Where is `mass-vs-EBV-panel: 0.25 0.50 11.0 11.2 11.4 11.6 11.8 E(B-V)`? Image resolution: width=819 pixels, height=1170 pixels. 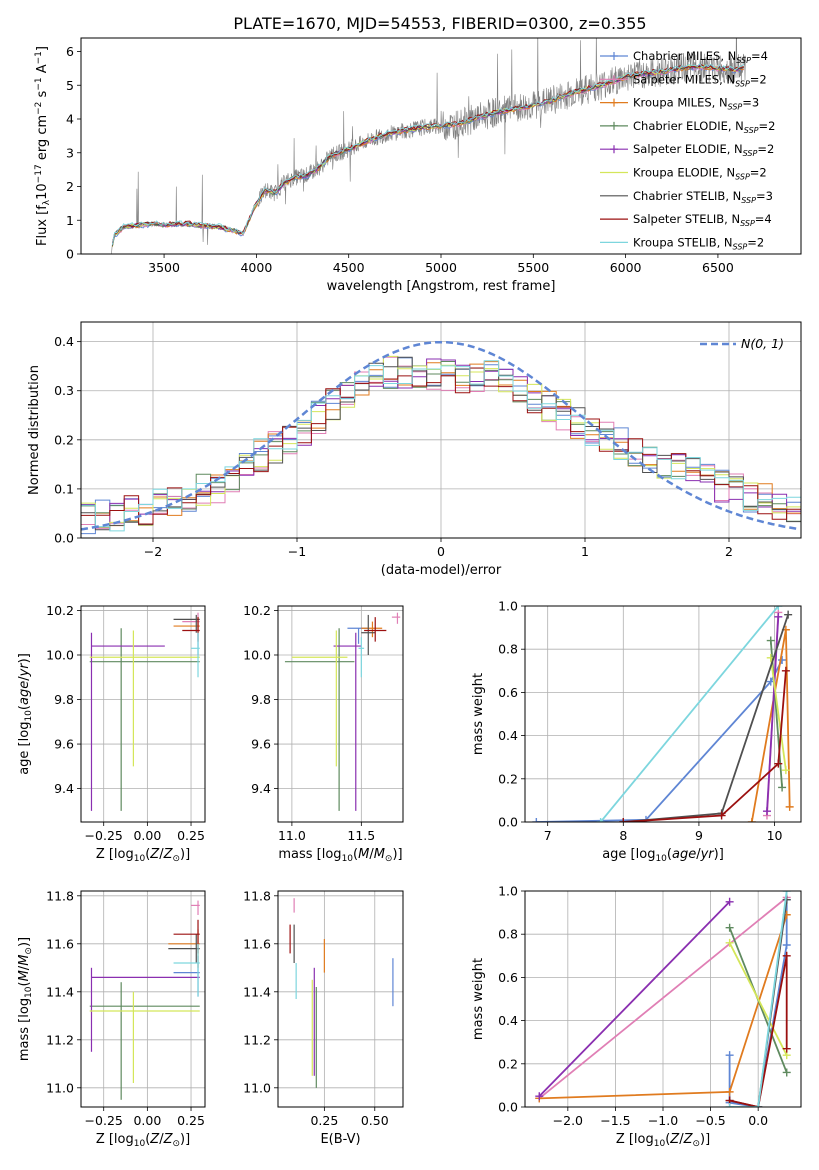 mass-vs-EBV-panel: 0.25 0.50 11.0 11.2 11.4 11.6 11.8 E(B-V) is located at coordinates (323, 1017).